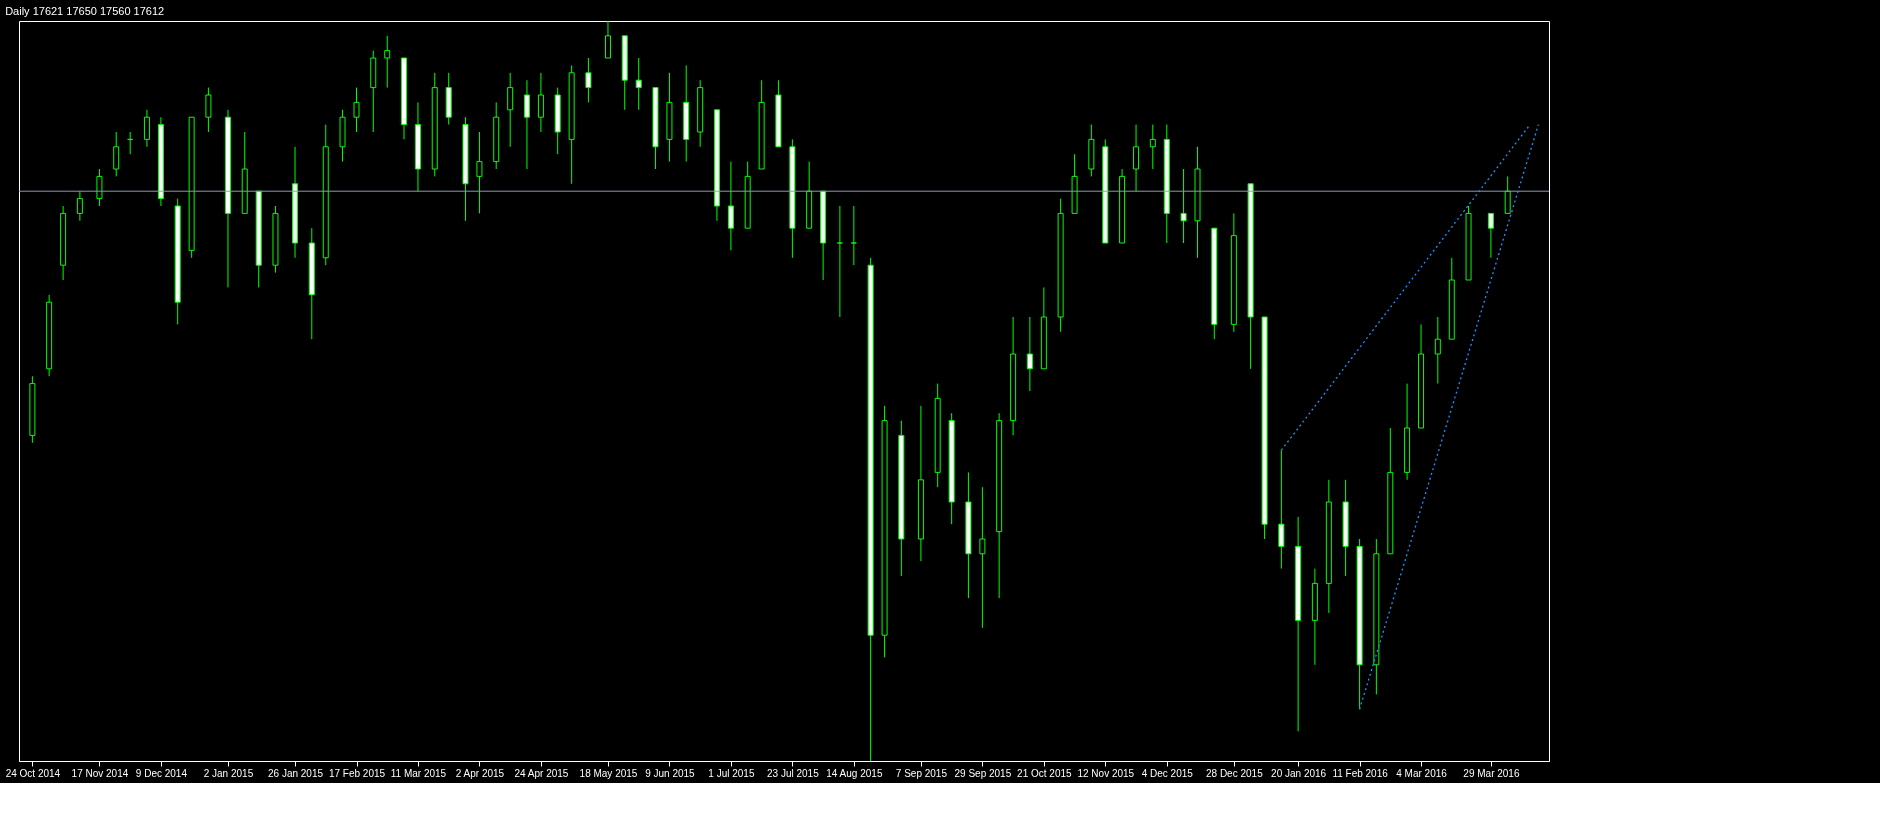  Describe the element at coordinates (480, 773) in the screenshot. I see `x-tick-label: 2 Apr 2015` at that location.